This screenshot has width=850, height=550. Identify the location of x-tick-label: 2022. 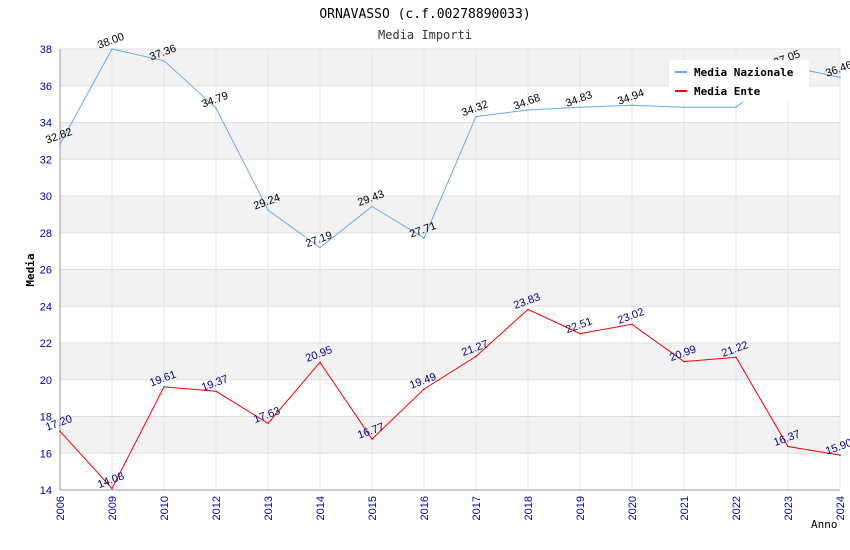
(737, 508).